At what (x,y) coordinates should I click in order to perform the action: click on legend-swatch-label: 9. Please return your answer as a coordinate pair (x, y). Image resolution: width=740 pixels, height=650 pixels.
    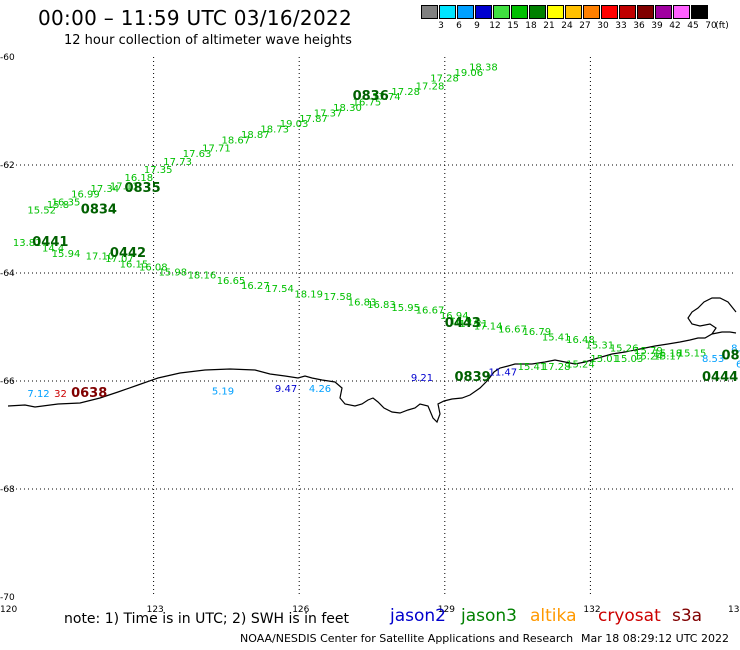
    Looking at the image, I should click on (477, 26).